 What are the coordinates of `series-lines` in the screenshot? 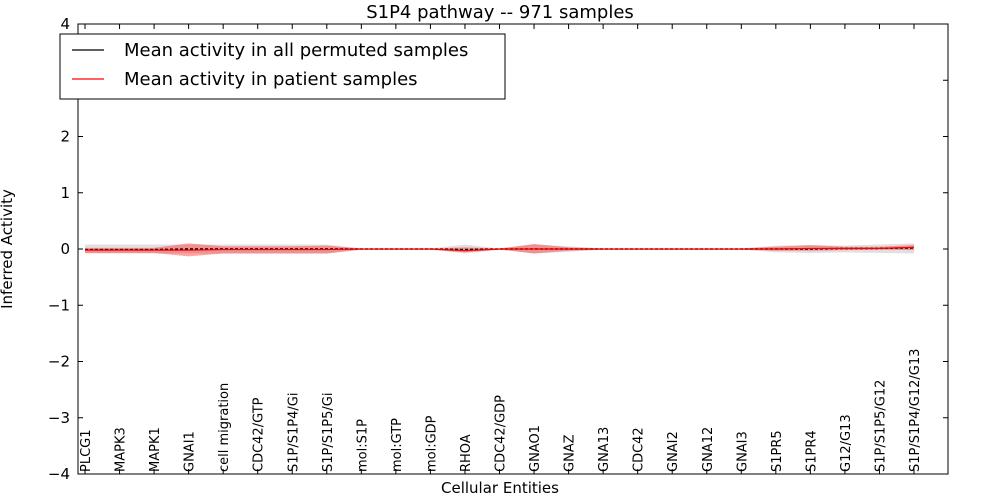 It's located at (500, 249).